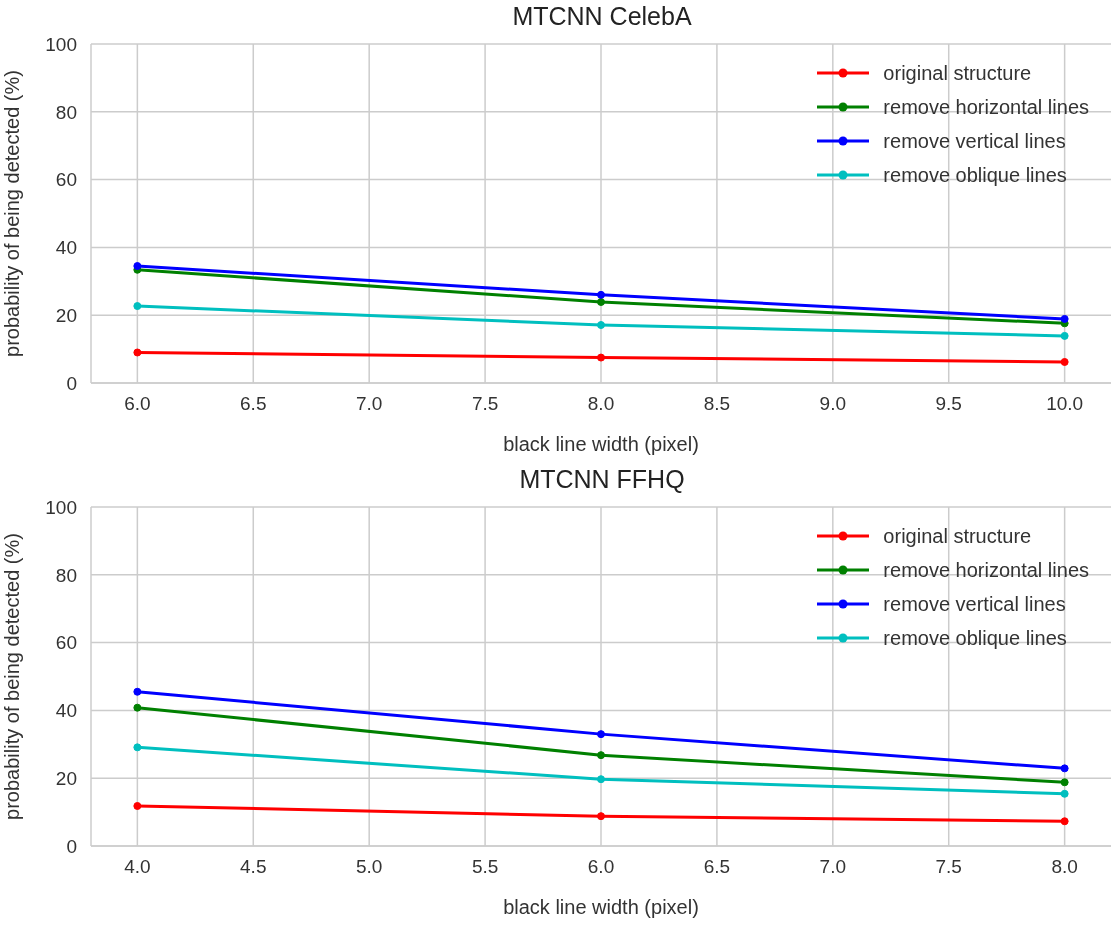 Image resolution: width=1113 pixels, height=926 pixels. I want to click on x-tick-label: 4.5, so click(253, 867).